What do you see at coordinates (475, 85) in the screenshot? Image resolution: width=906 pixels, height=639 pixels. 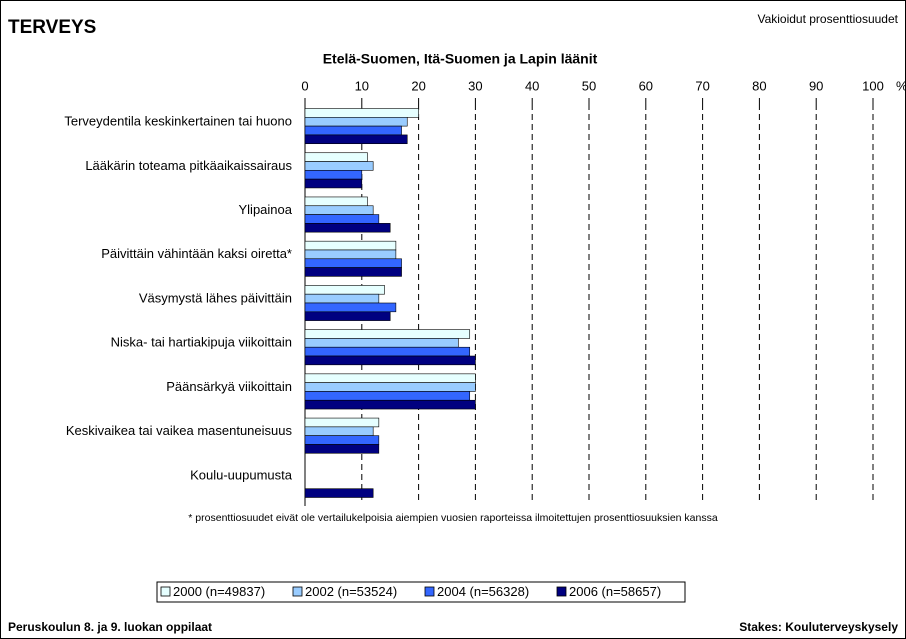 I see `x-tick-label: 30` at bounding box center [475, 85].